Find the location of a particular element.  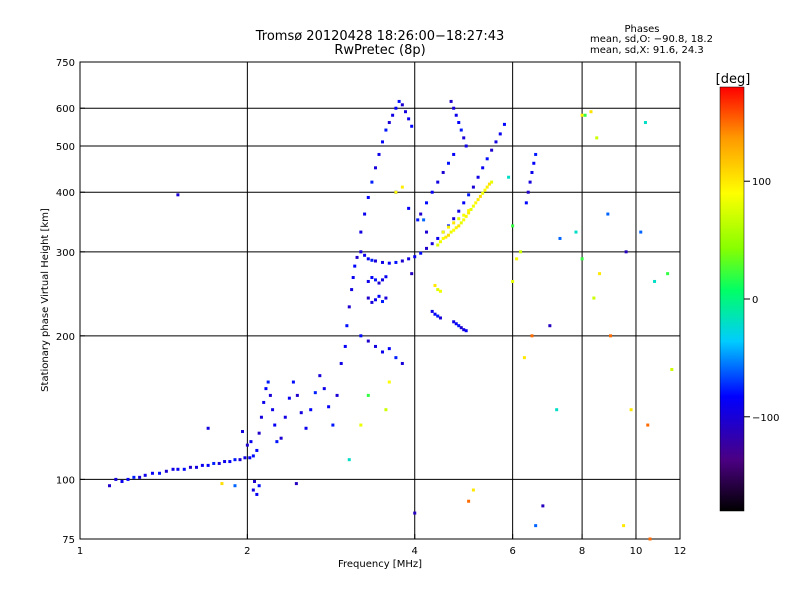

x-tick-label: 12 is located at coordinates (680, 551).